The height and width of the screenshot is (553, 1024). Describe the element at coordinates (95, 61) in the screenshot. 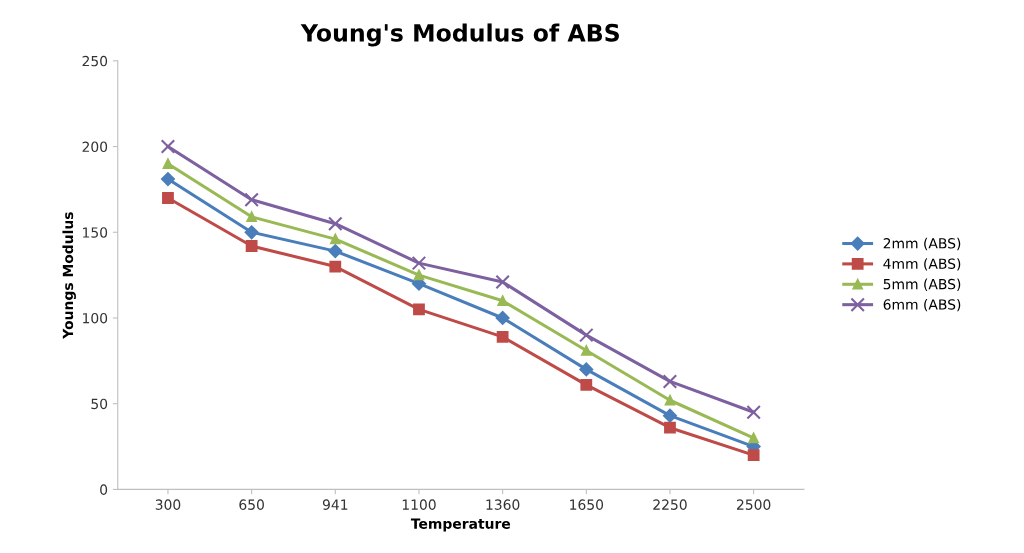

I see `y-tick-label: 250` at that location.